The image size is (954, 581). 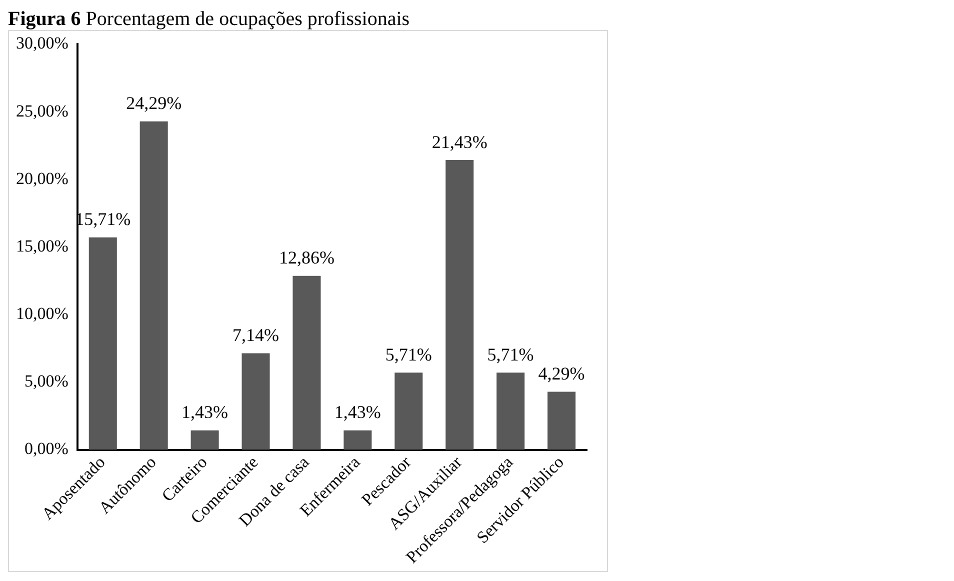 I want to click on y-tick-label: 15,00%, so click(x=42, y=246).